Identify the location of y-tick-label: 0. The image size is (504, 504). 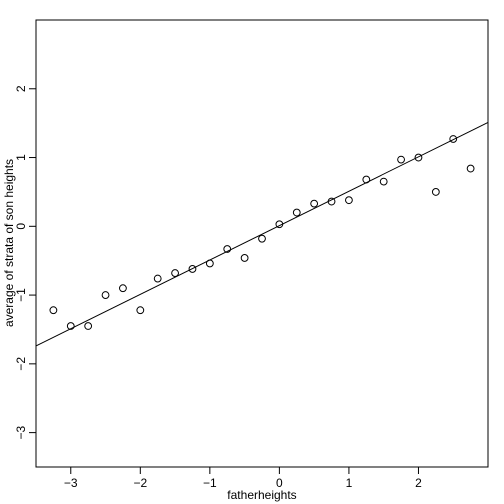
(21, 226).